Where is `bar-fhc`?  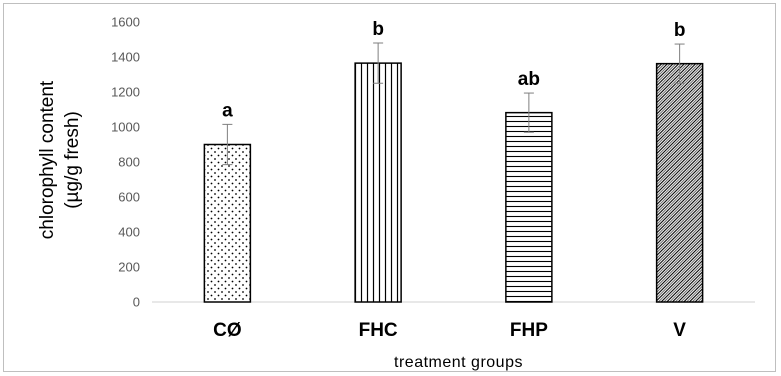 bar-fhc is located at coordinates (378, 182).